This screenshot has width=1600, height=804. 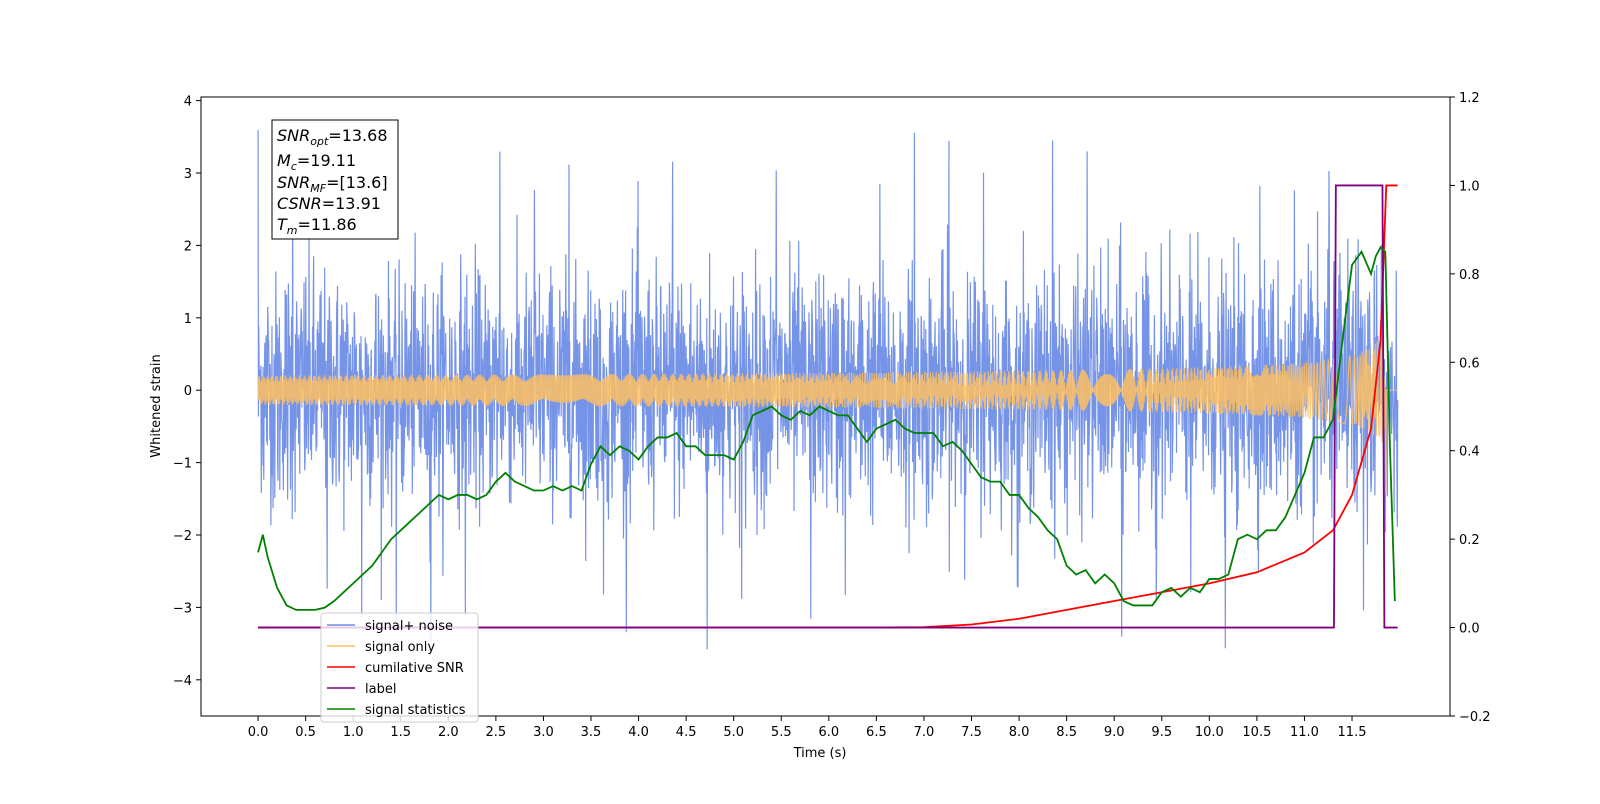 What do you see at coordinates (638, 732) in the screenshot?
I see `x-tick-label: 4.0` at bounding box center [638, 732].